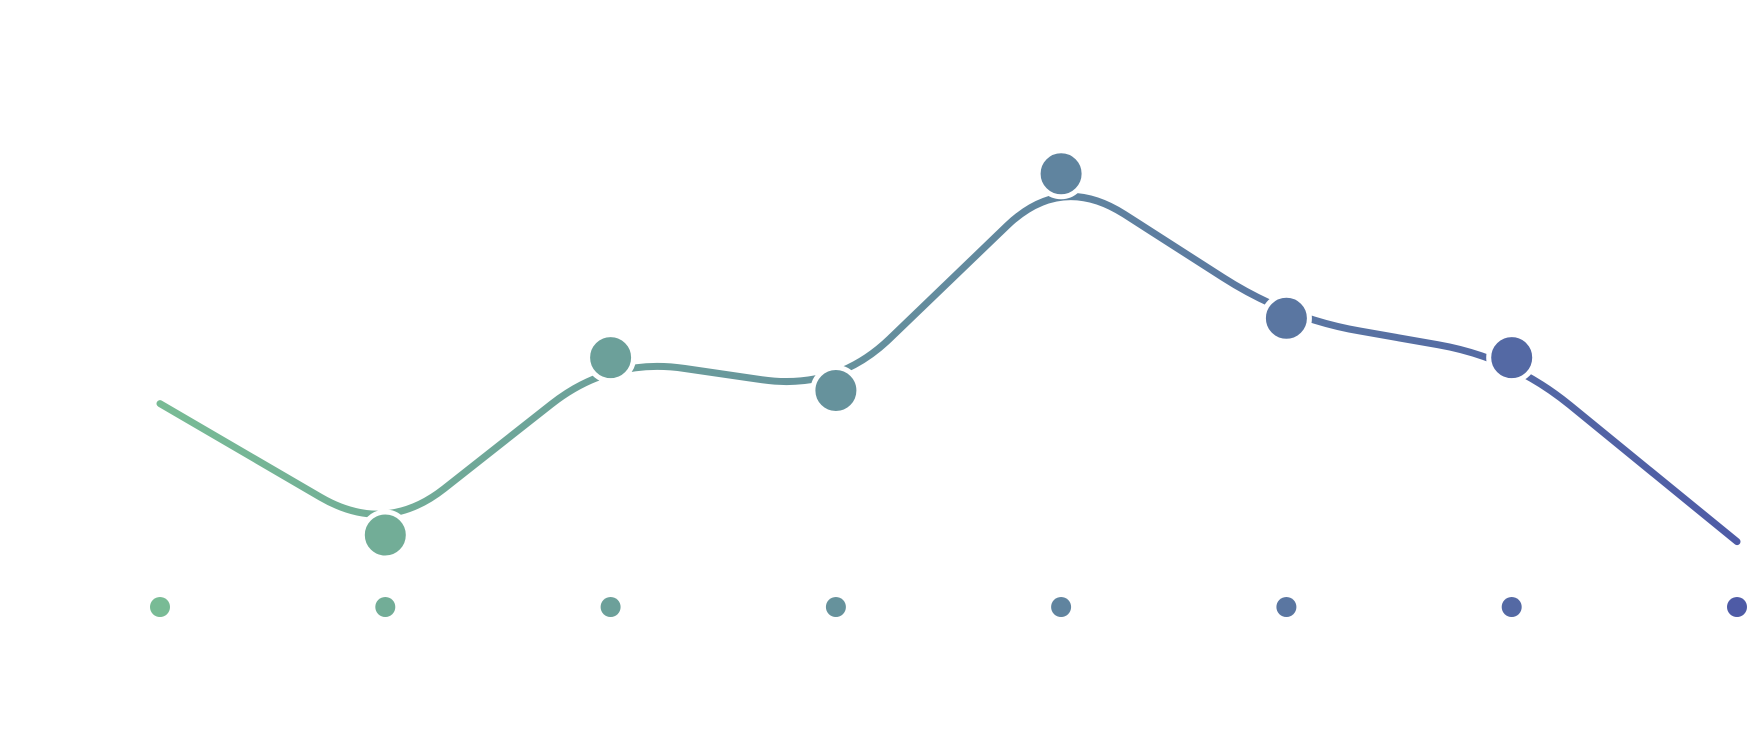 The height and width of the screenshot is (736, 1750). What do you see at coordinates (948, 607) in the screenshot?
I see `x-axis-dot-row` at bounding box center [948, 607].